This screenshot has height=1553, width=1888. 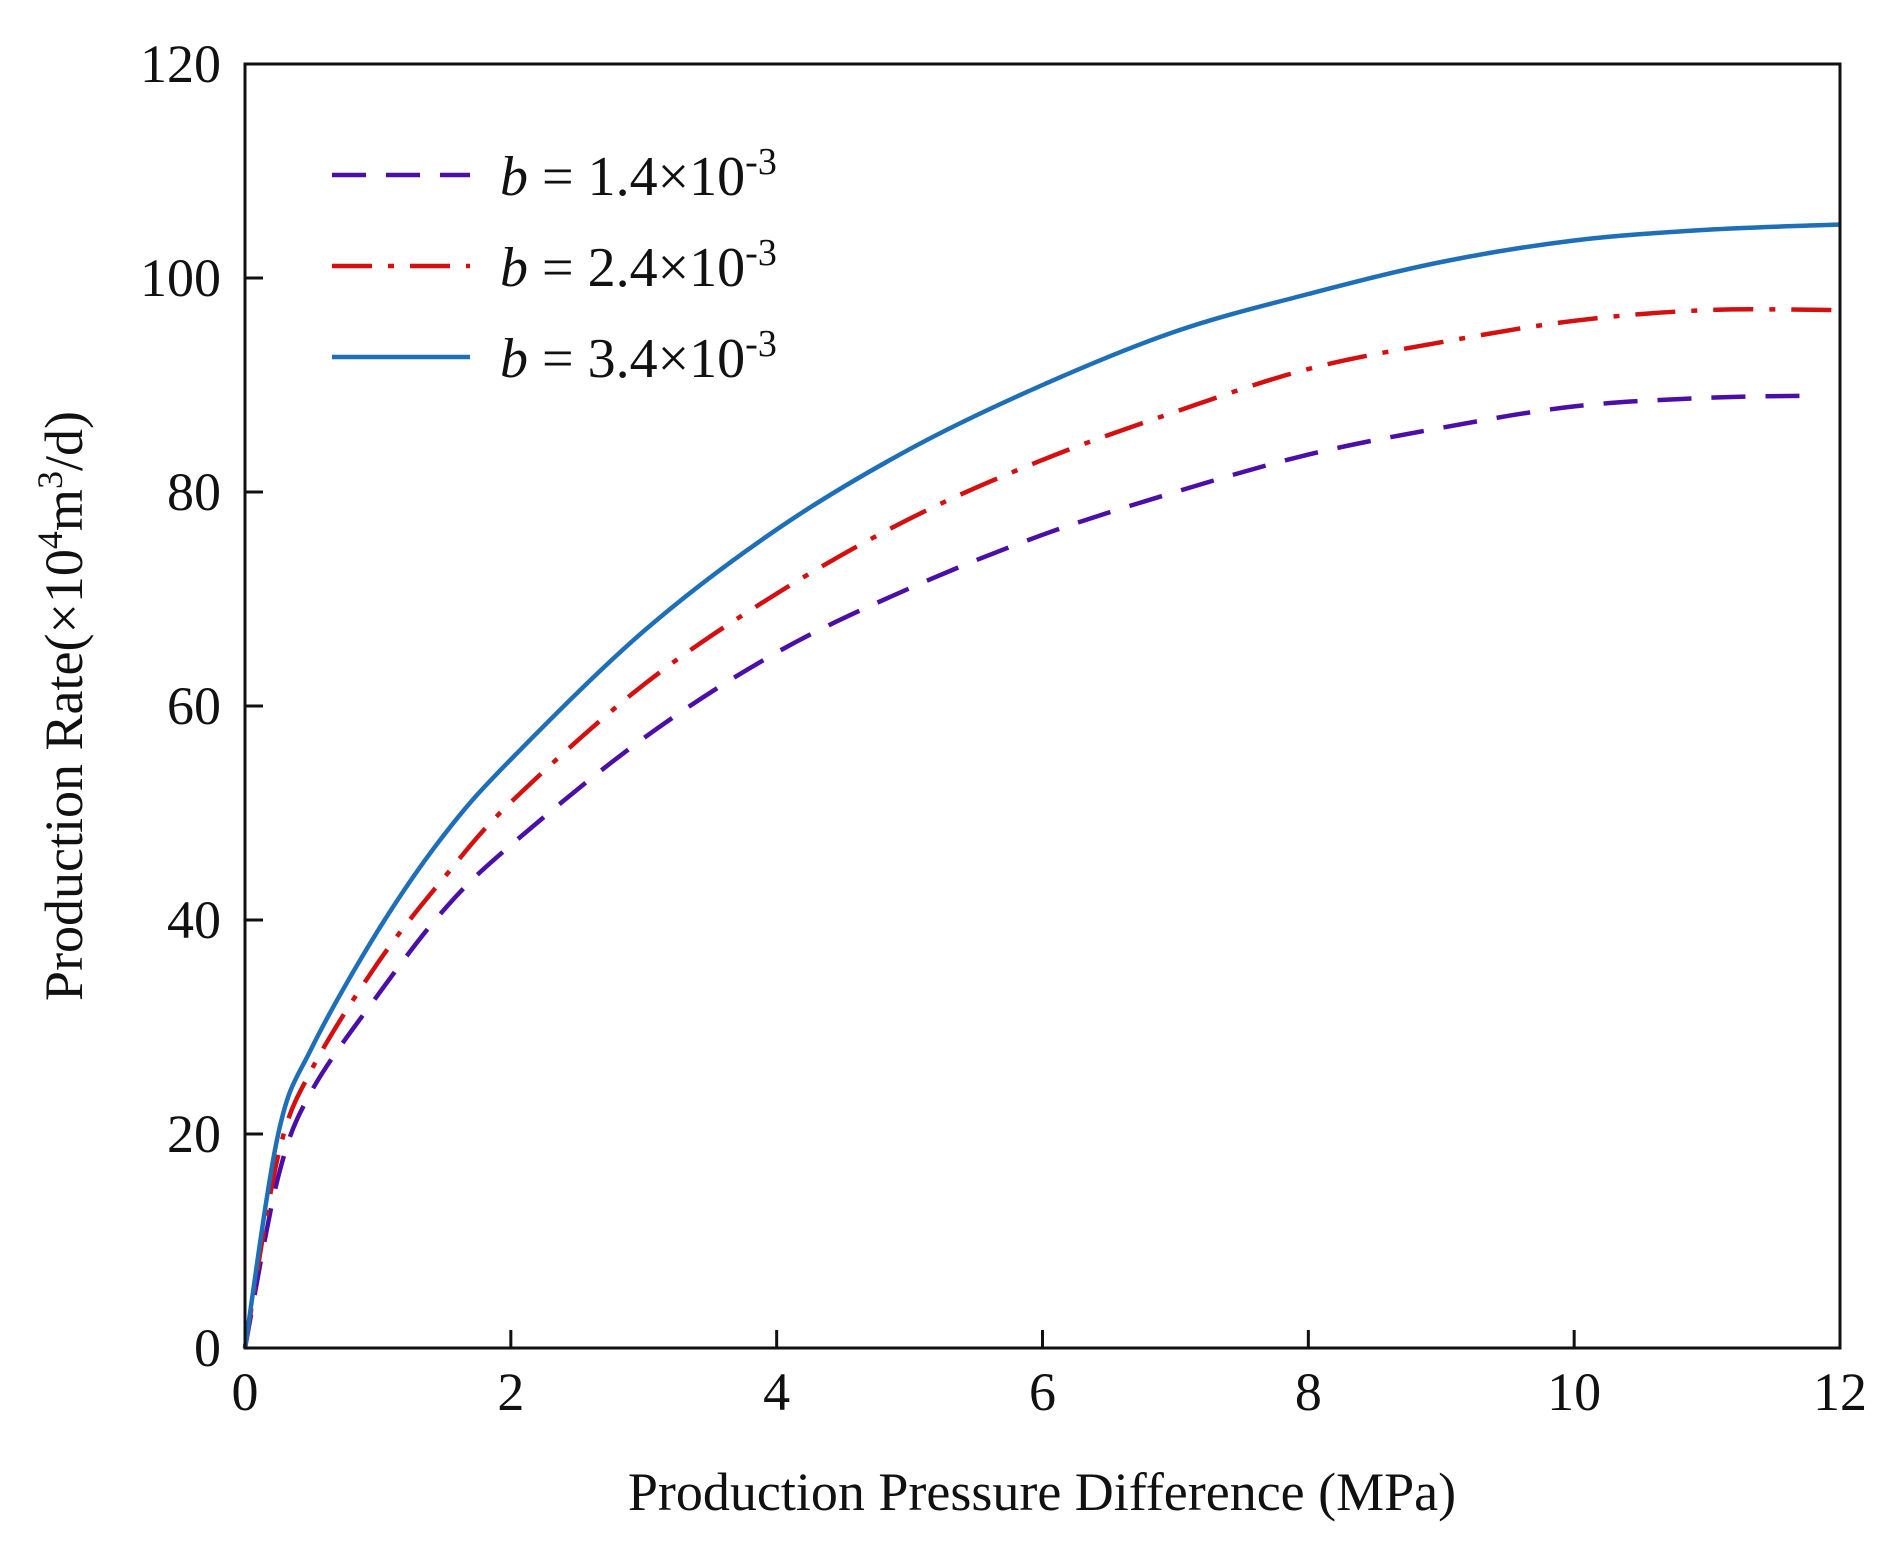 I want to click on legend-label-3: b = 3.4×10-3, so click(x=638, y=356).